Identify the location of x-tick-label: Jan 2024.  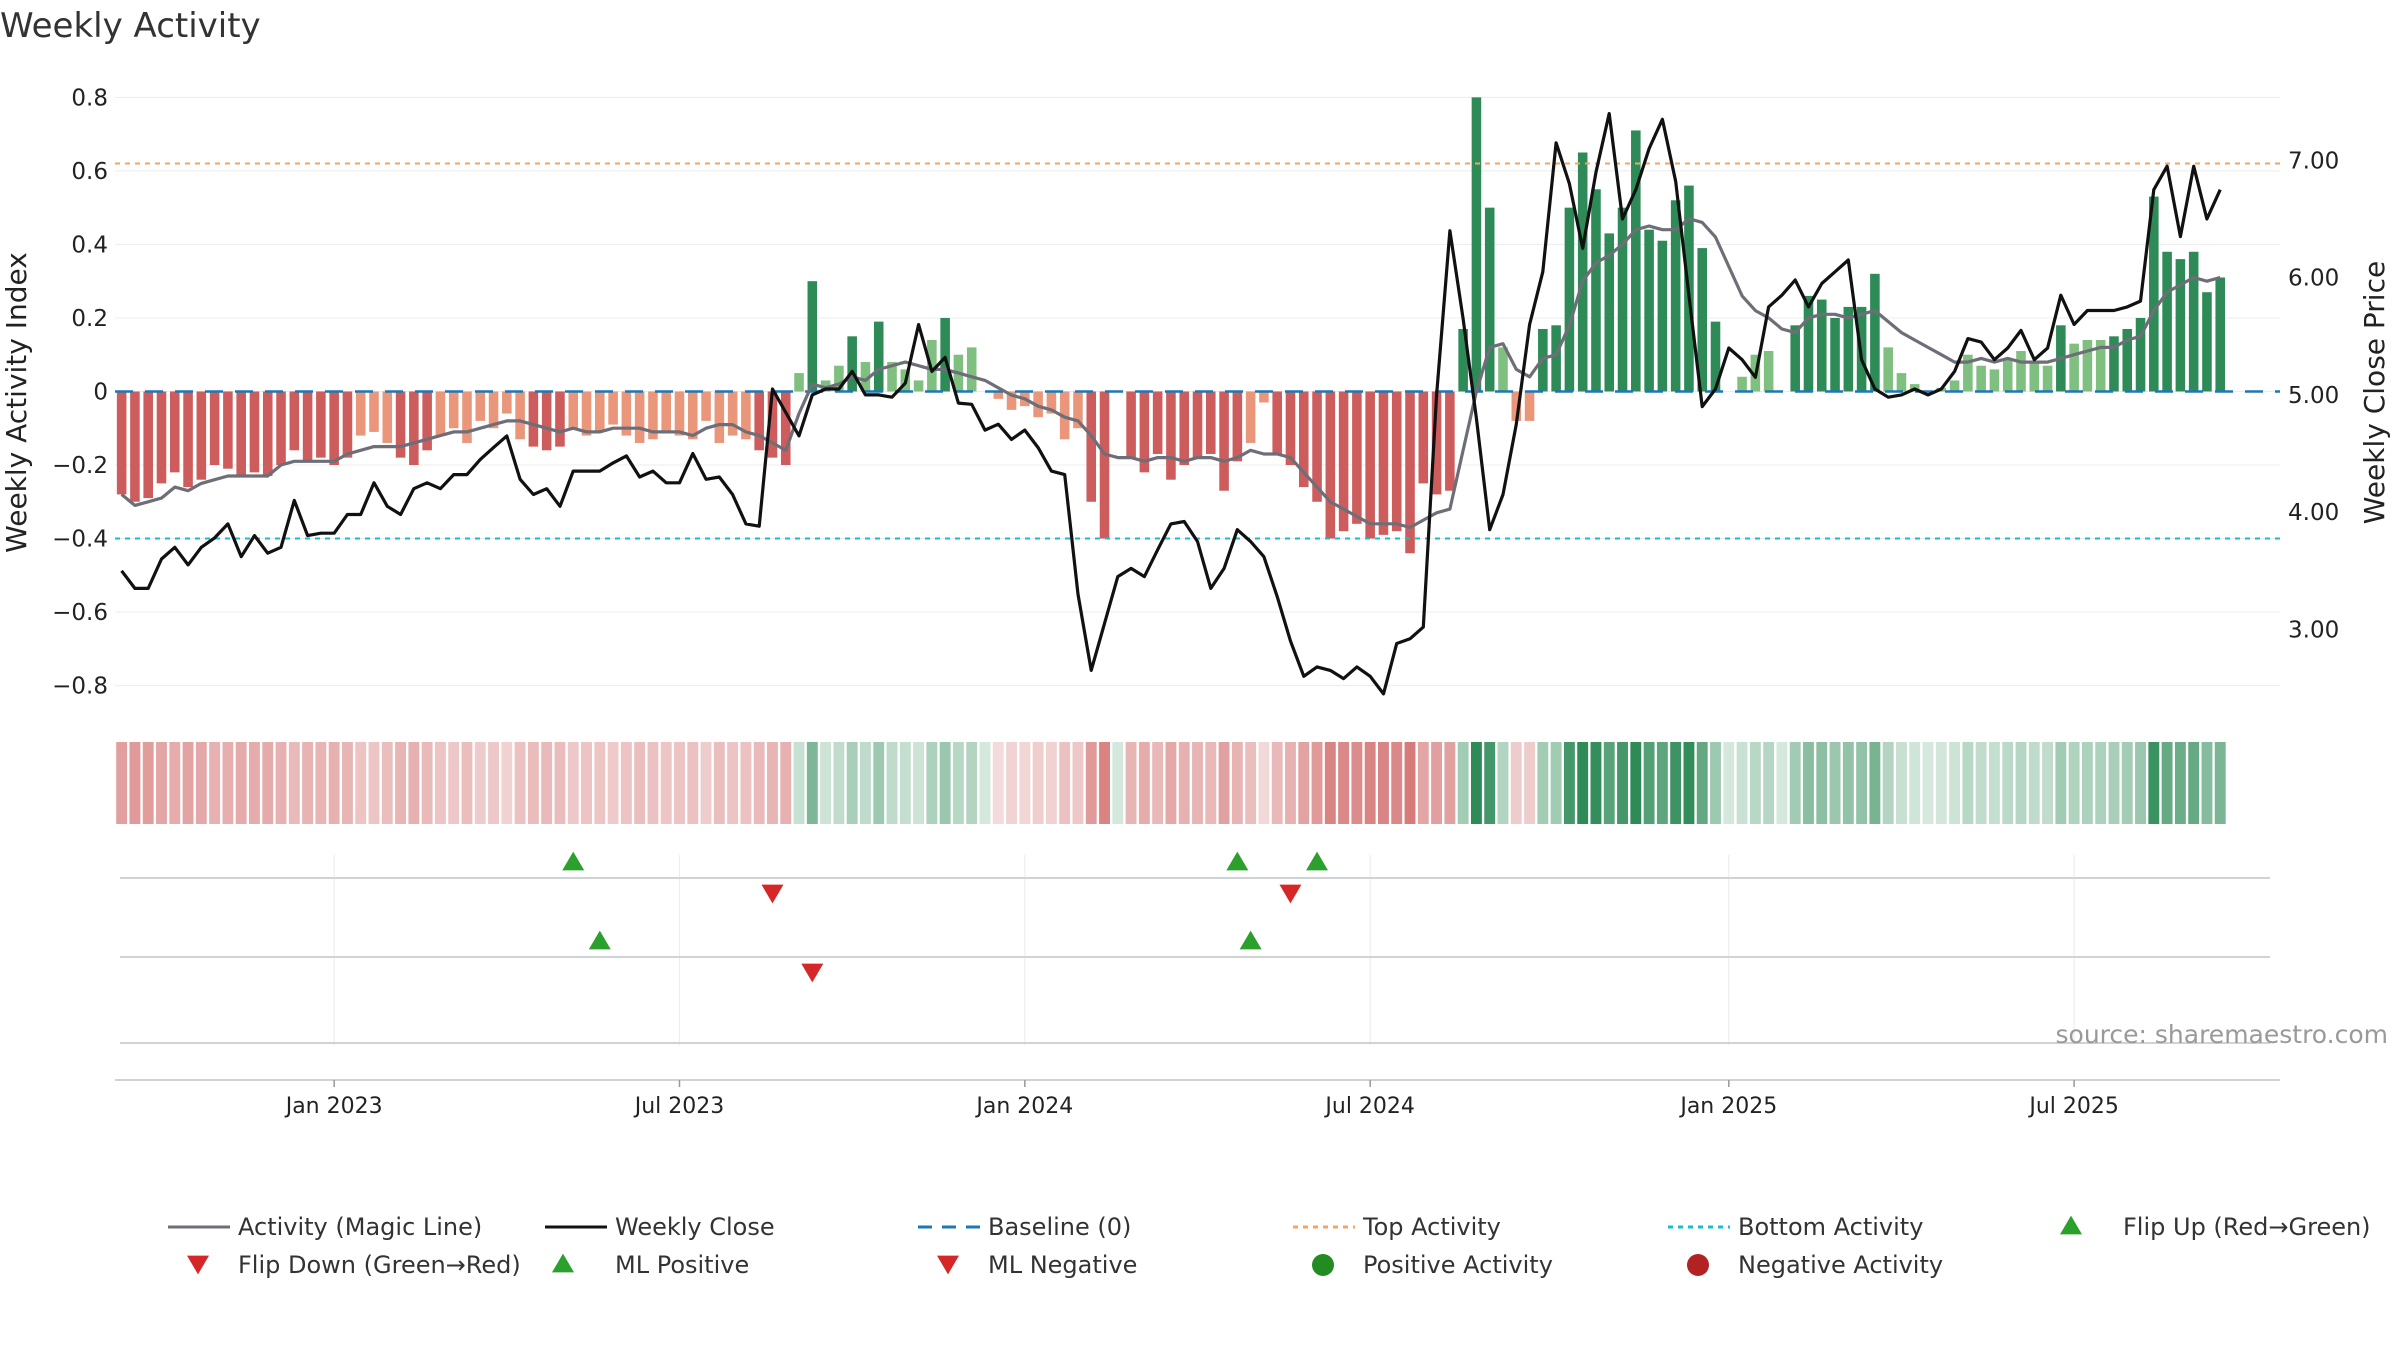
(1023, 1106).